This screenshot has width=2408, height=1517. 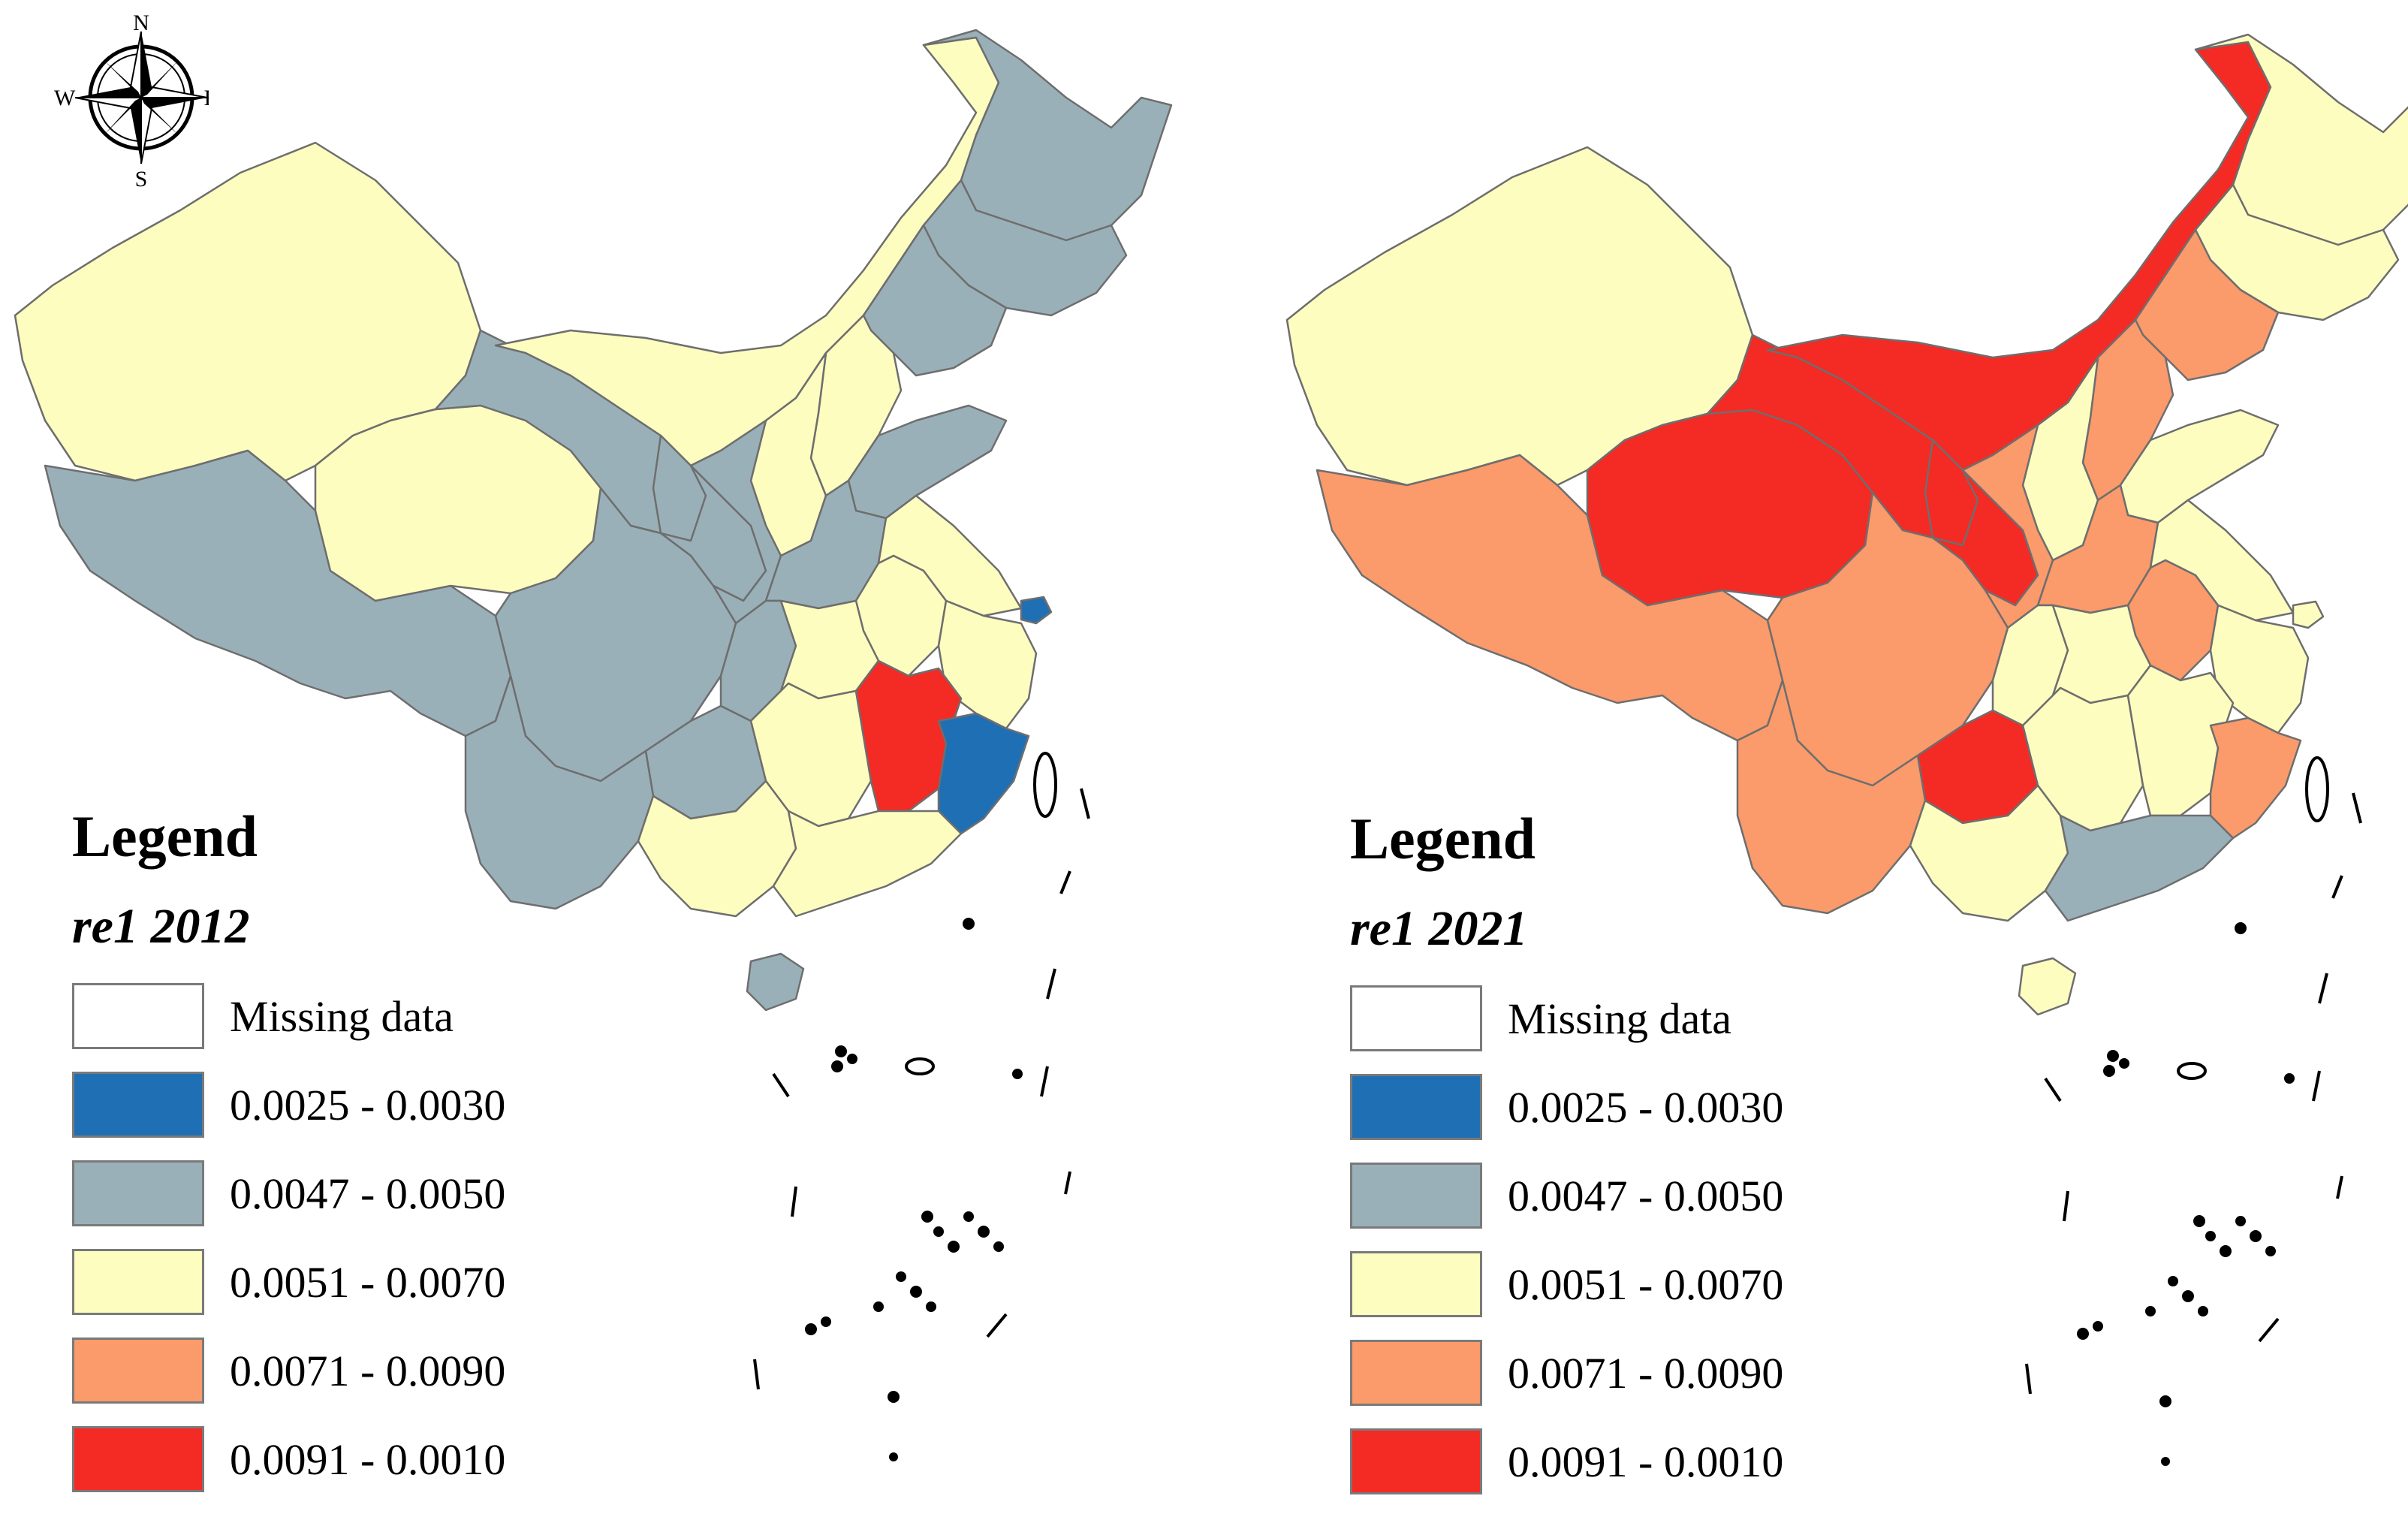 What do you see at coordinates (141, 177) in the screenshot?
I see `compass-south-label: S` at bounding box center [141, 177].